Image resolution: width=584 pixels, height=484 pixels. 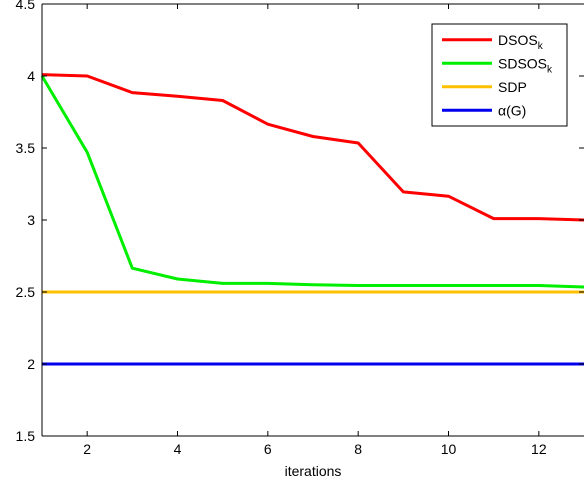 I want to click on legend-label: α(G), so click(x=512, y=110).